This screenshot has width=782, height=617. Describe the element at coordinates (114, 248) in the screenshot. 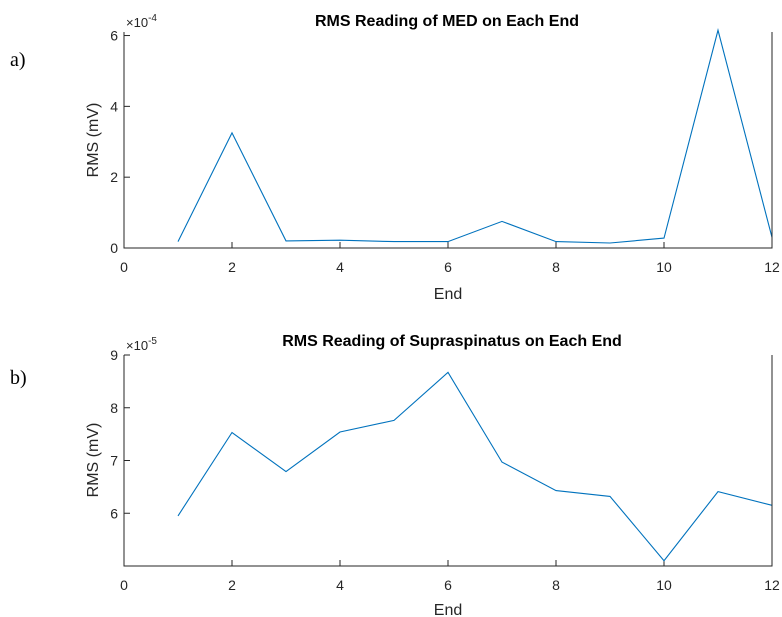

I see `y-tick-label-a: 0` at that location.